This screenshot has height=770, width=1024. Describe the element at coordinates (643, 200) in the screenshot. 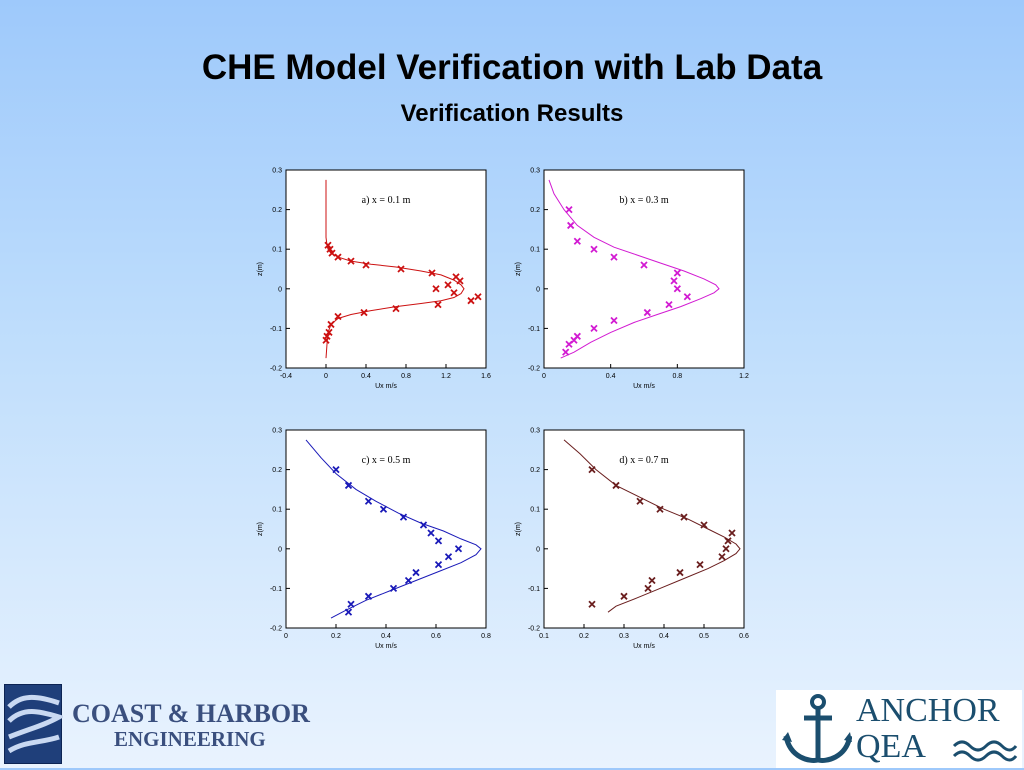

I see `panel-annotation: b) x = 0.3 m` at that location.